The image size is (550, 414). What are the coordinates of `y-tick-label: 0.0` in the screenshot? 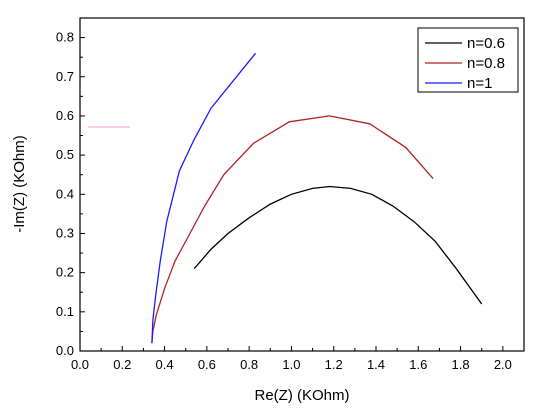 It's located at (65, 350).